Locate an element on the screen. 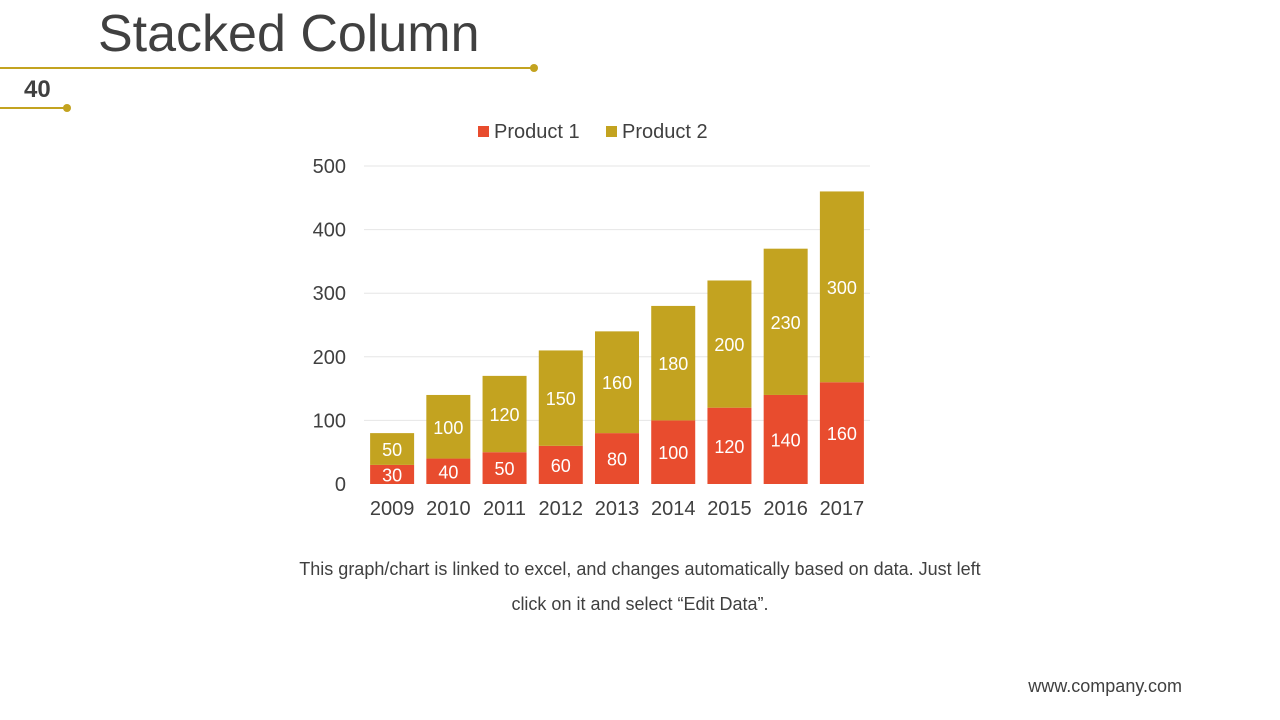  bar-product-1-2016 is located at coordinates (785, 439).